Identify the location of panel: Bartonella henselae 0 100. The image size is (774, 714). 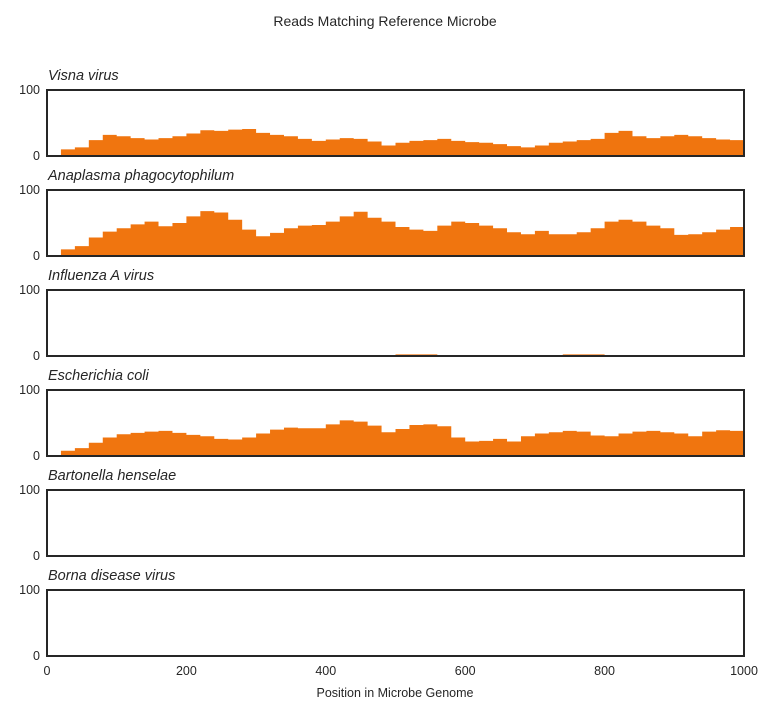
(382, 515).